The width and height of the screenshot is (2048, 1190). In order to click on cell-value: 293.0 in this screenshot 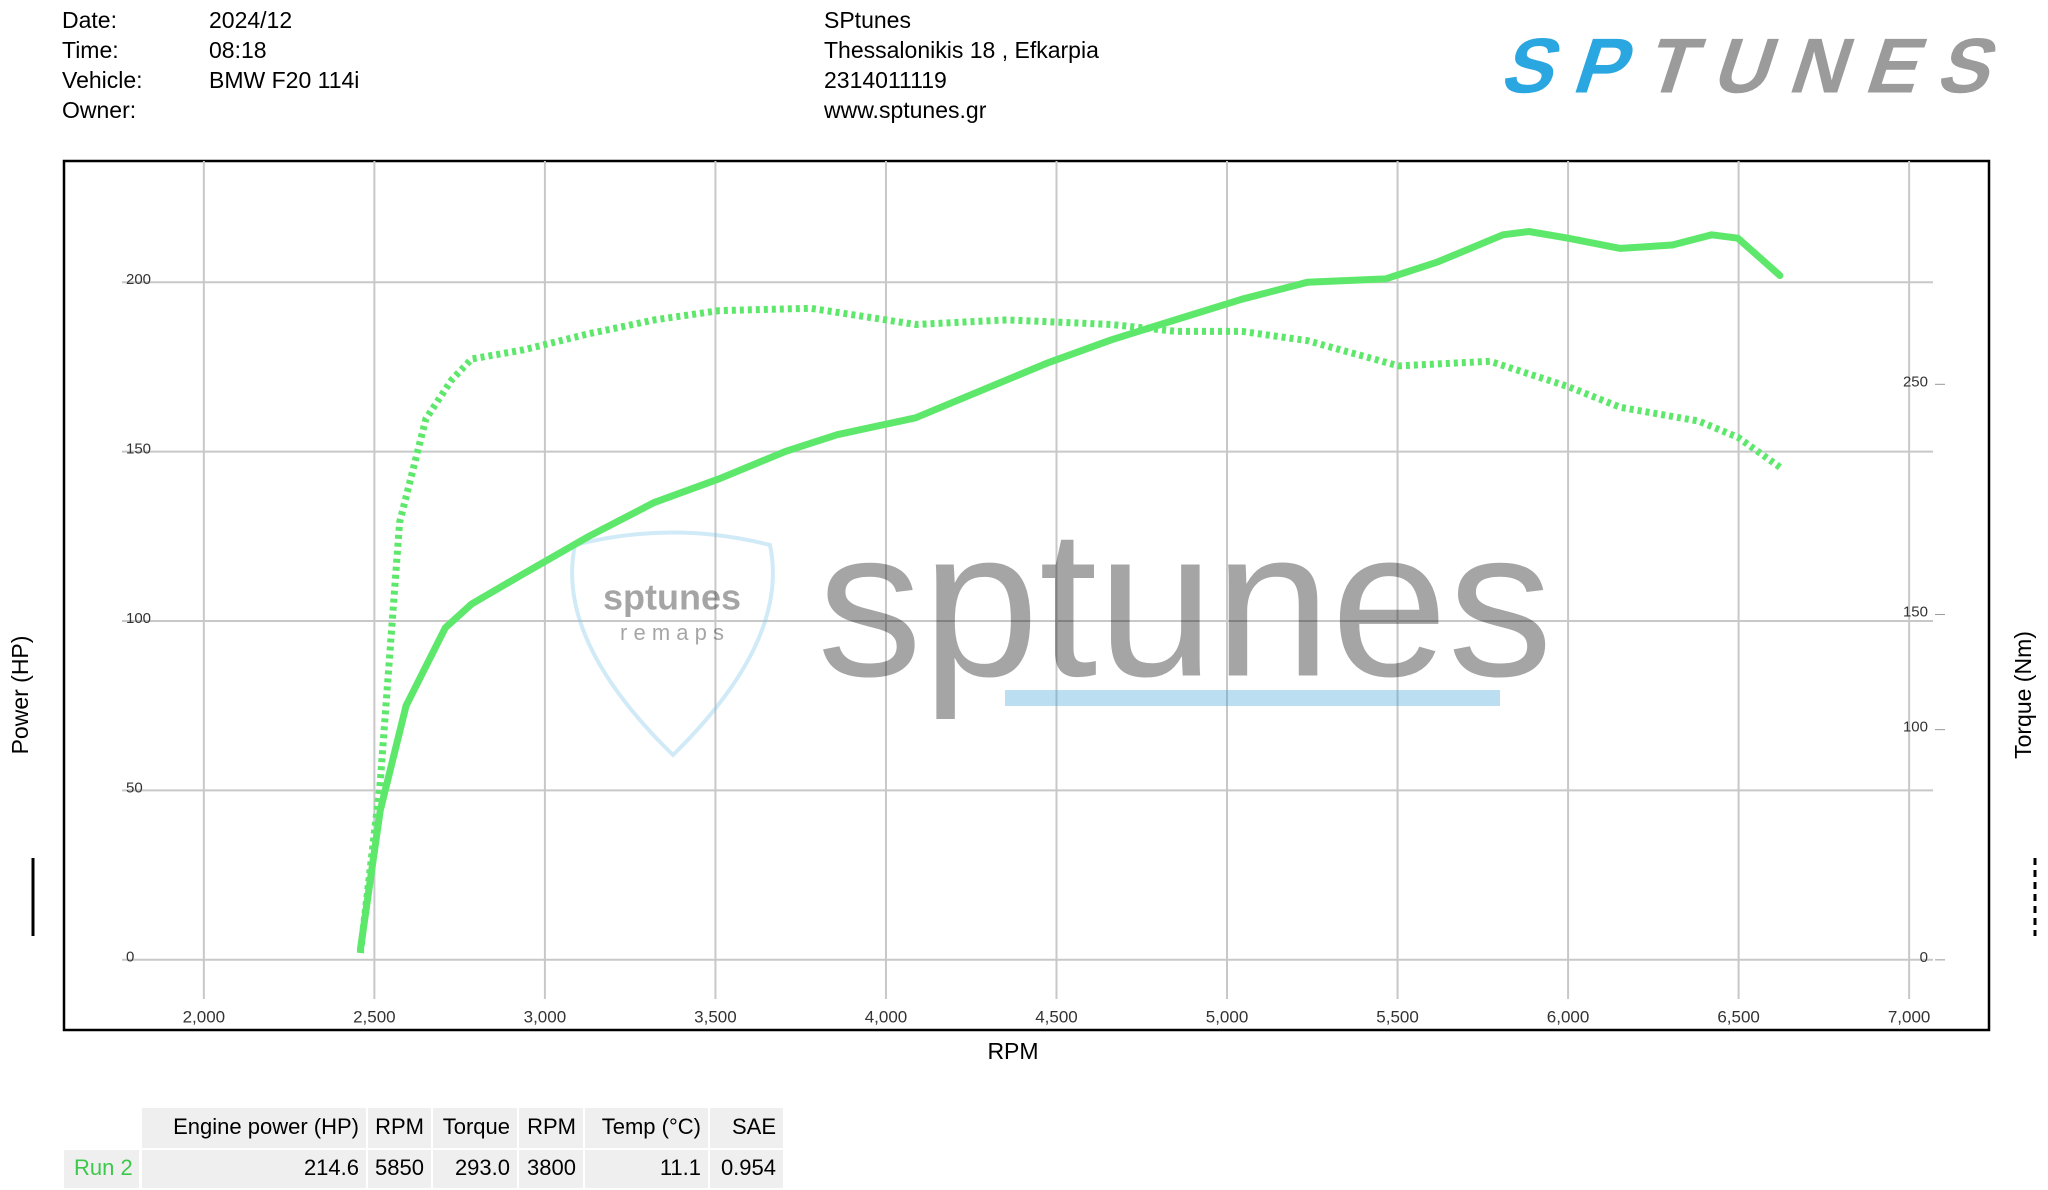, I will do `click(482, 1167)`.